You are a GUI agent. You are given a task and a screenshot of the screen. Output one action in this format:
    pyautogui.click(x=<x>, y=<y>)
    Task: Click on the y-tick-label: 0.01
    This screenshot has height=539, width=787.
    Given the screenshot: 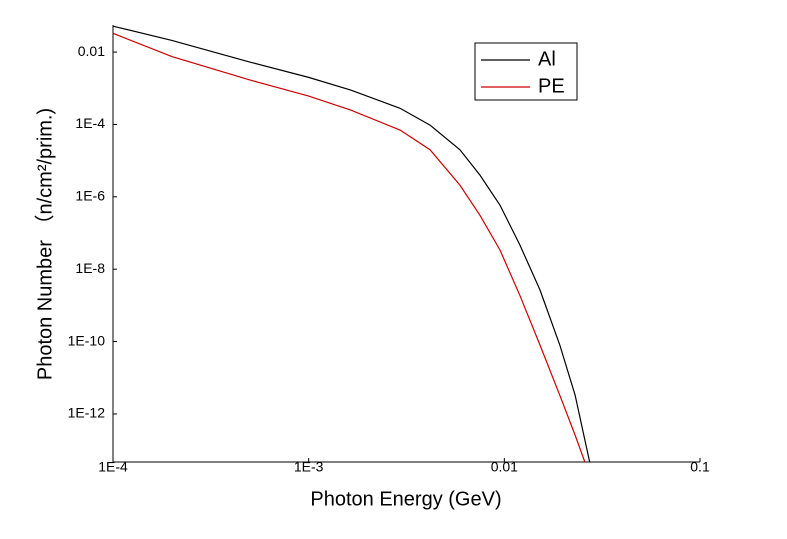 What is the action you would take?
    pyautogui.click(x=91, y=51)
    